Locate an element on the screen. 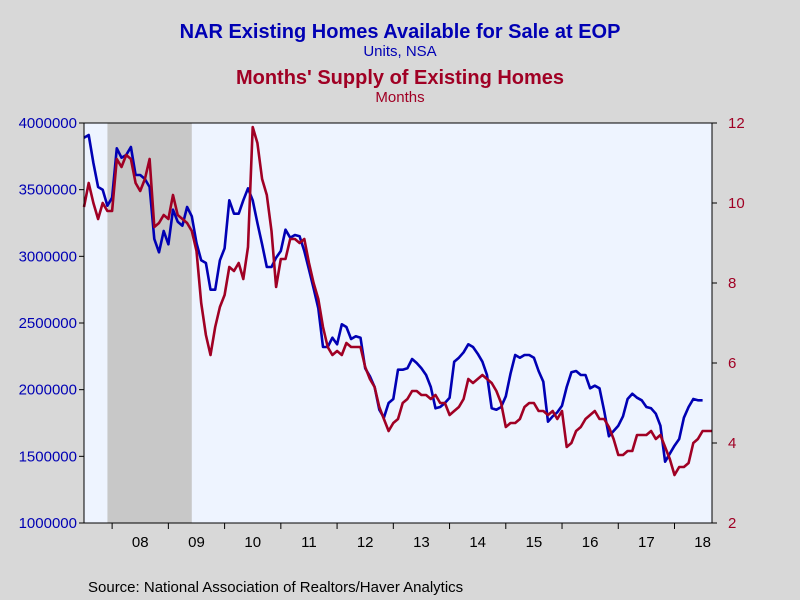  chart-subtitle: Units, NSA is located at coordinates (399, 51).